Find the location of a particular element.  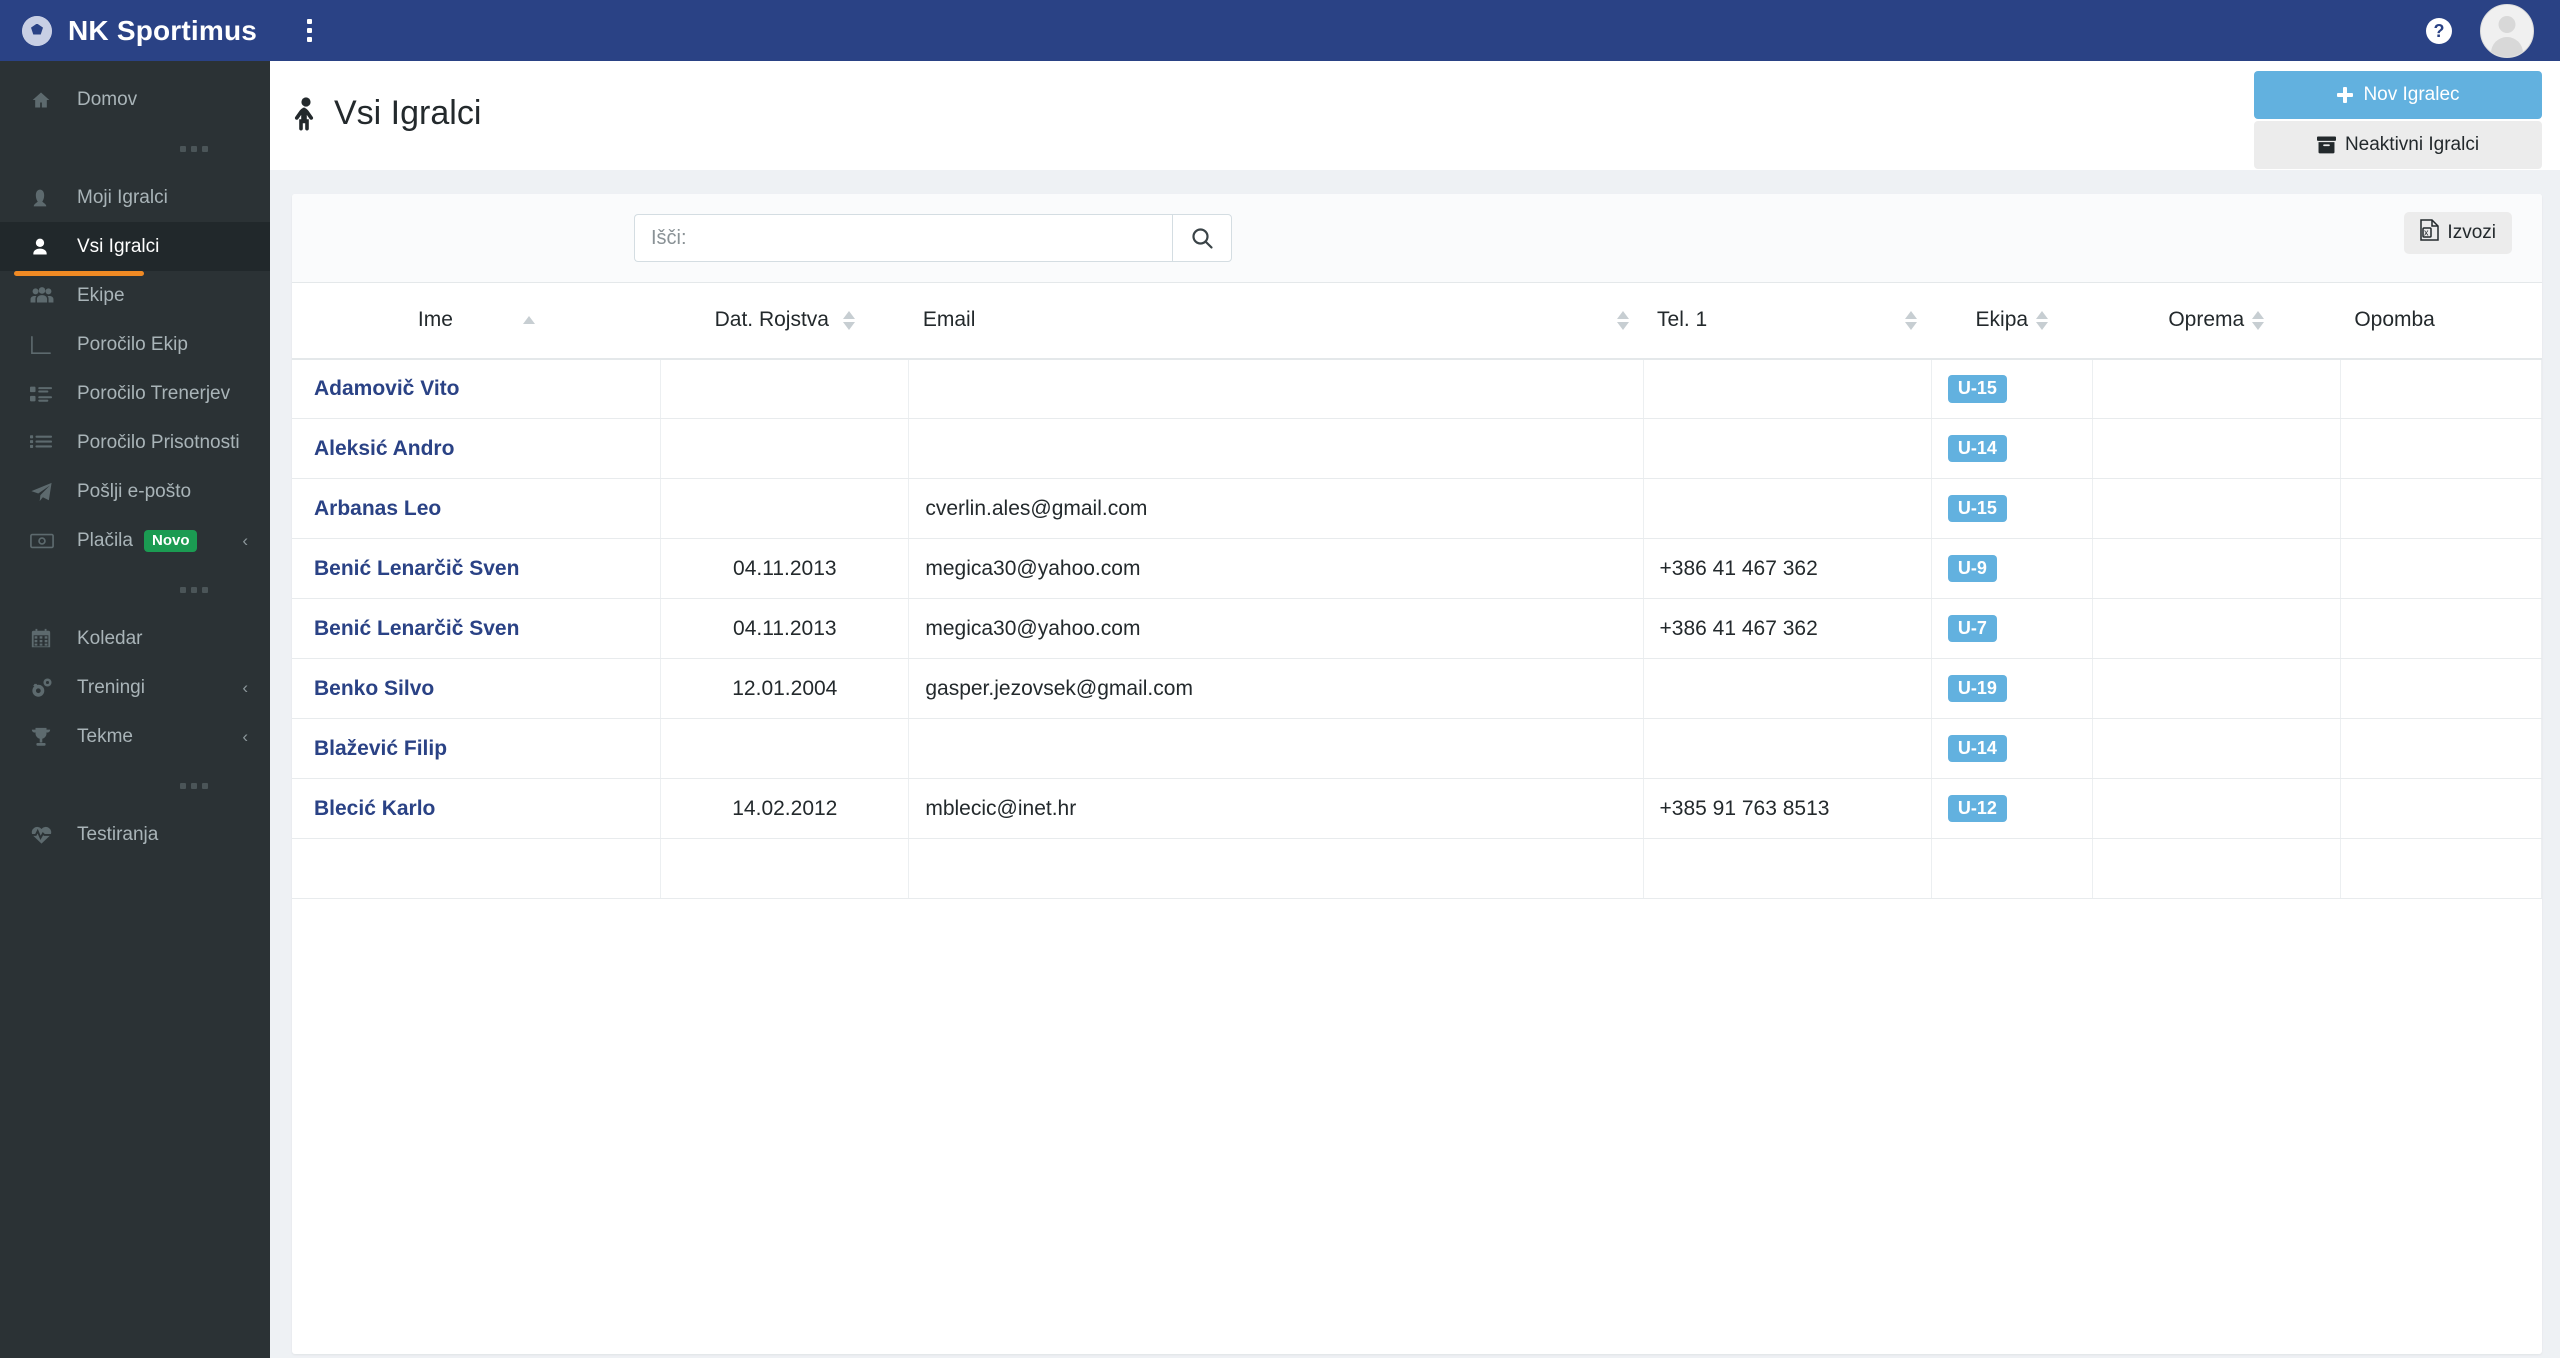

sidebar-item-koledar: Koledar is located at coordinates (135, 638).